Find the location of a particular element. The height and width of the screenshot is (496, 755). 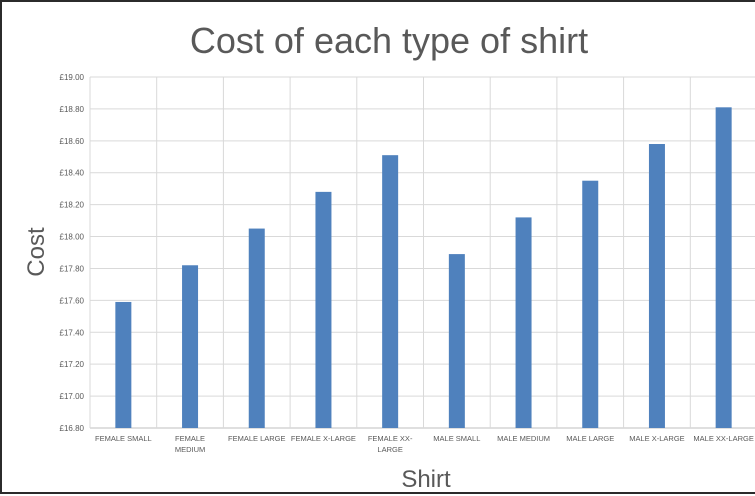

chart-title: Cost of each type of shirt is located at coordinates (389, 40).